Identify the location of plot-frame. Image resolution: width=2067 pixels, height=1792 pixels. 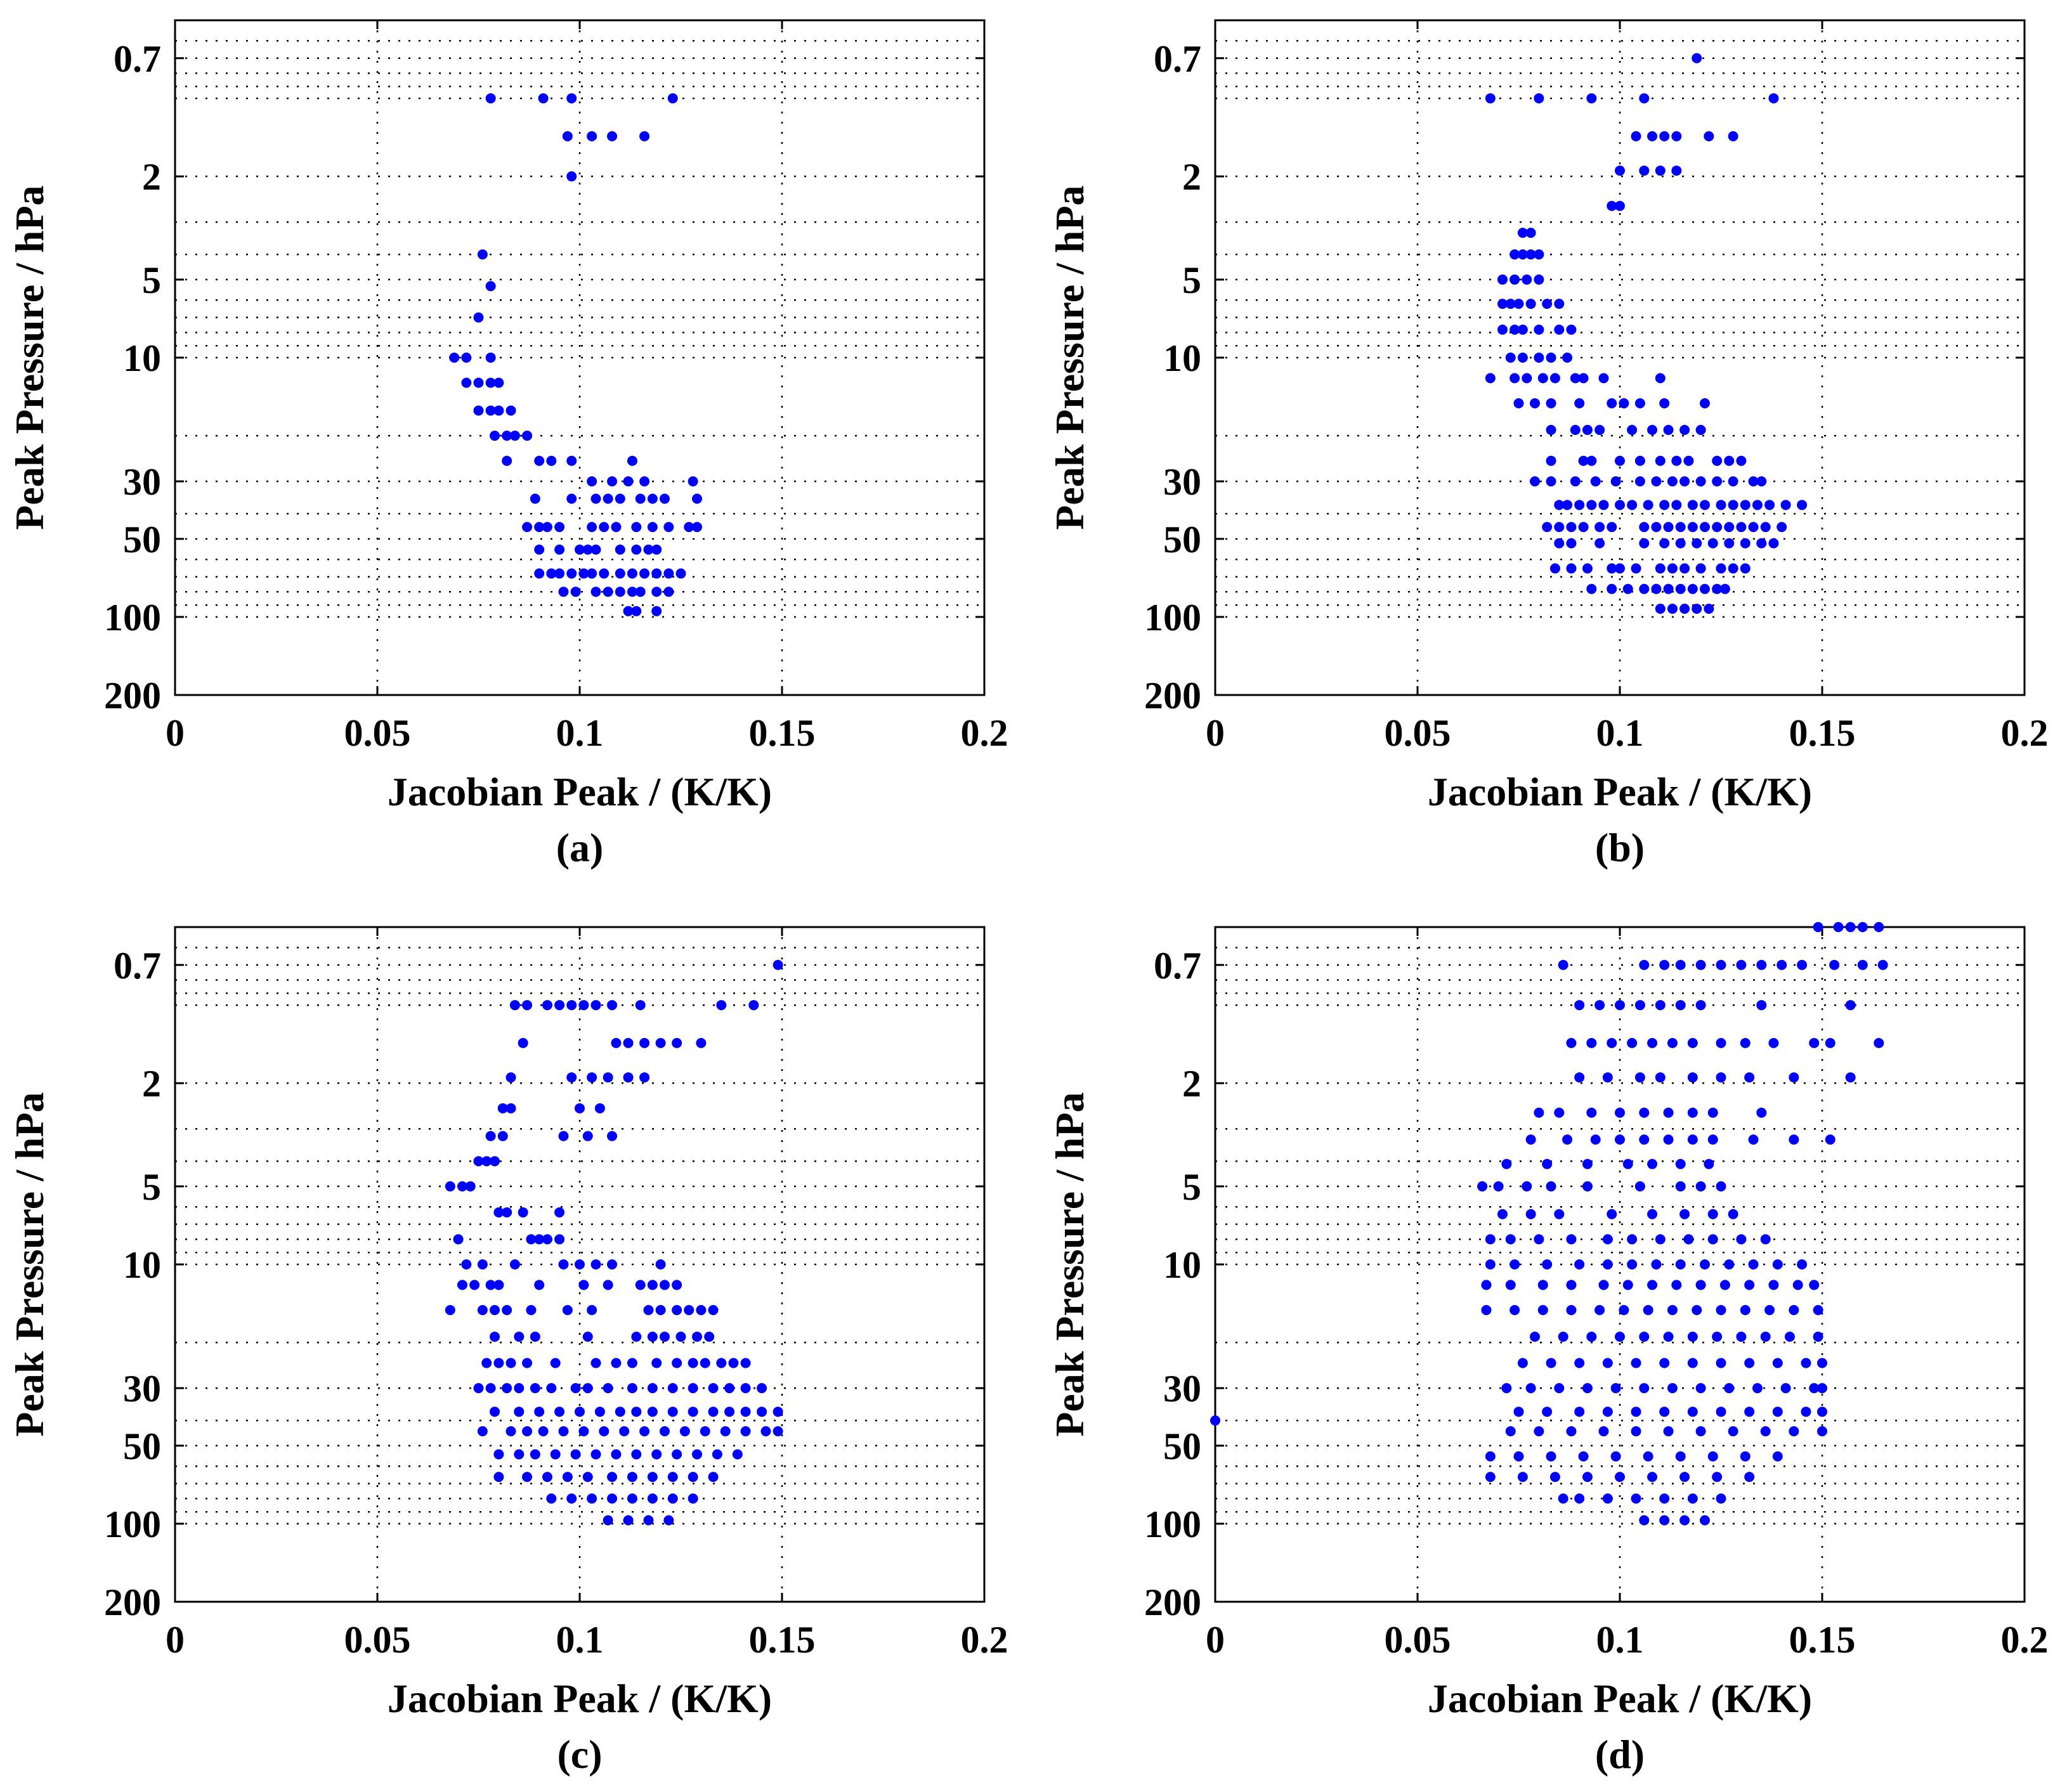
(1620, 358).